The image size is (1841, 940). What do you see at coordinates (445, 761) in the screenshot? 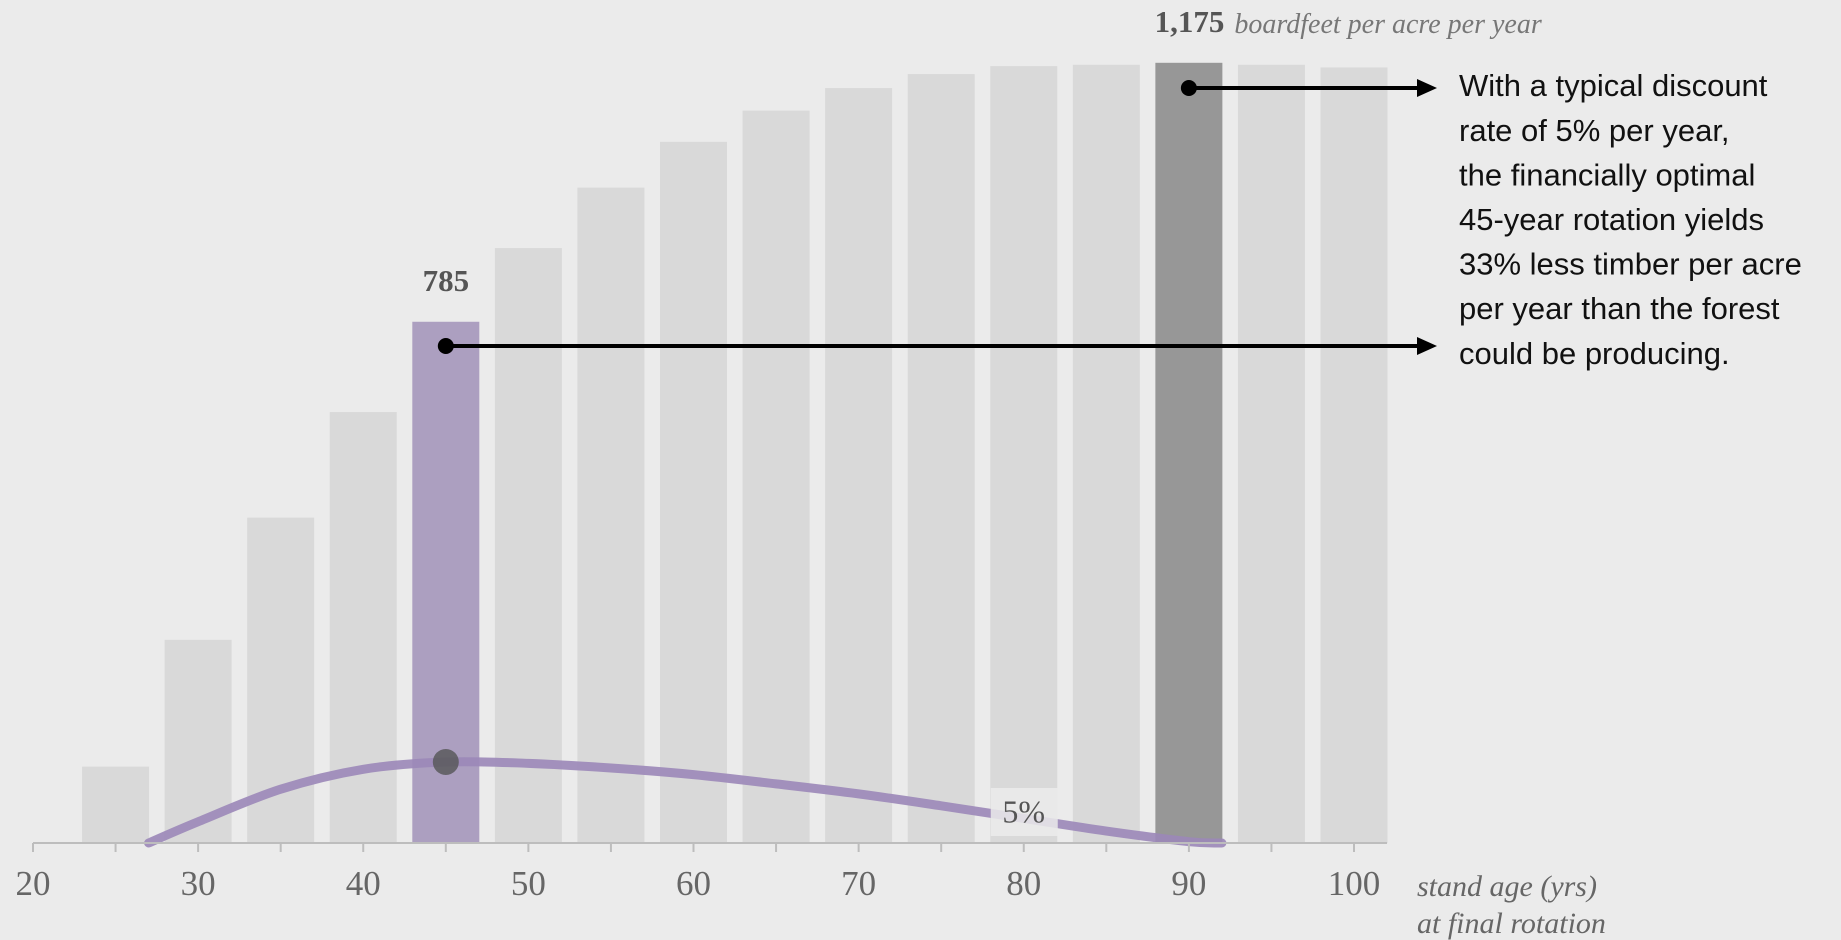
I see `curve-peak-dot` at bounding box center [445, 761].